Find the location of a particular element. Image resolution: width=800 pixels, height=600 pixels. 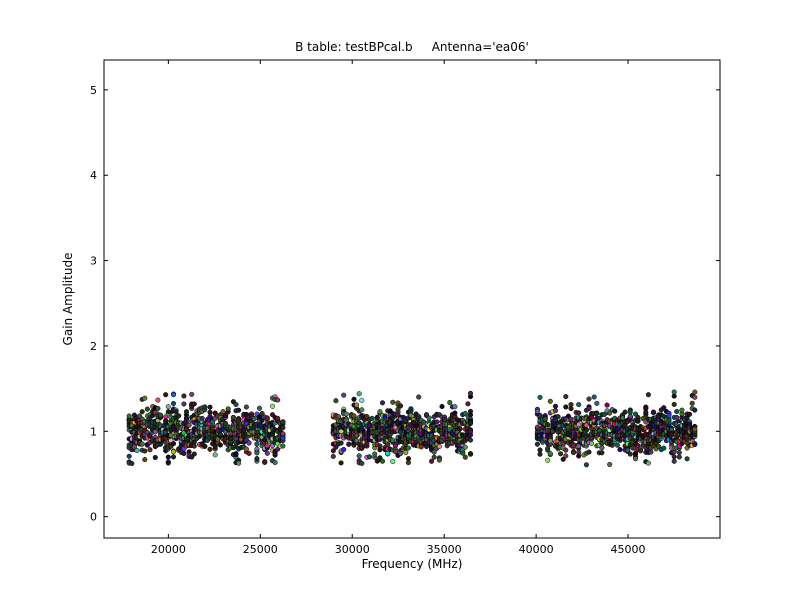

y-tick-label: 1 is located at coordinates (93, 431).